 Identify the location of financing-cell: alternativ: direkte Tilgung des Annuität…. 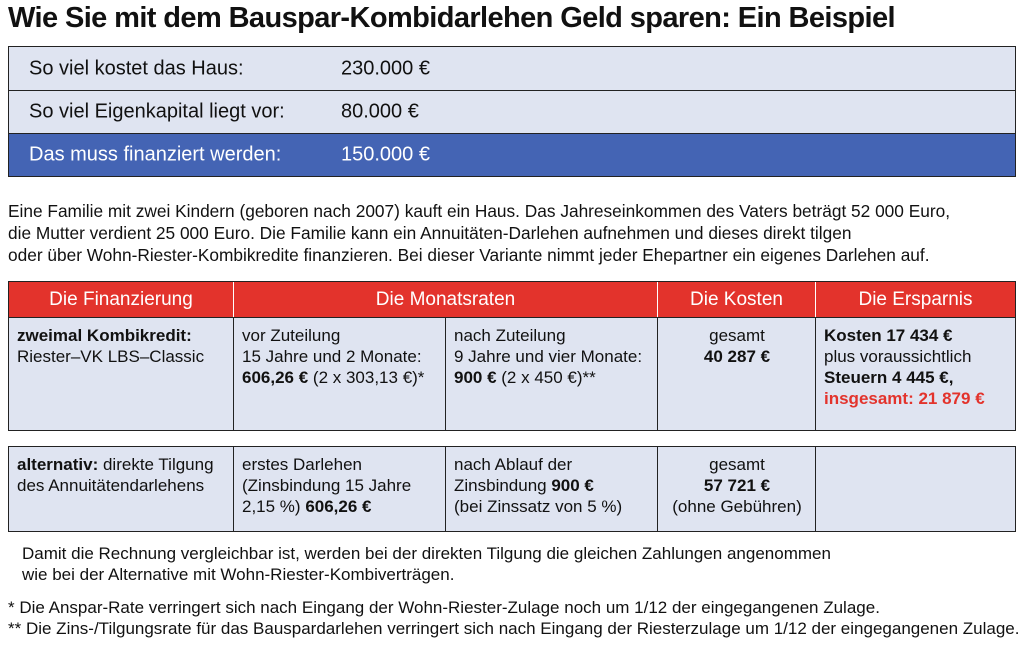
(121, 489).